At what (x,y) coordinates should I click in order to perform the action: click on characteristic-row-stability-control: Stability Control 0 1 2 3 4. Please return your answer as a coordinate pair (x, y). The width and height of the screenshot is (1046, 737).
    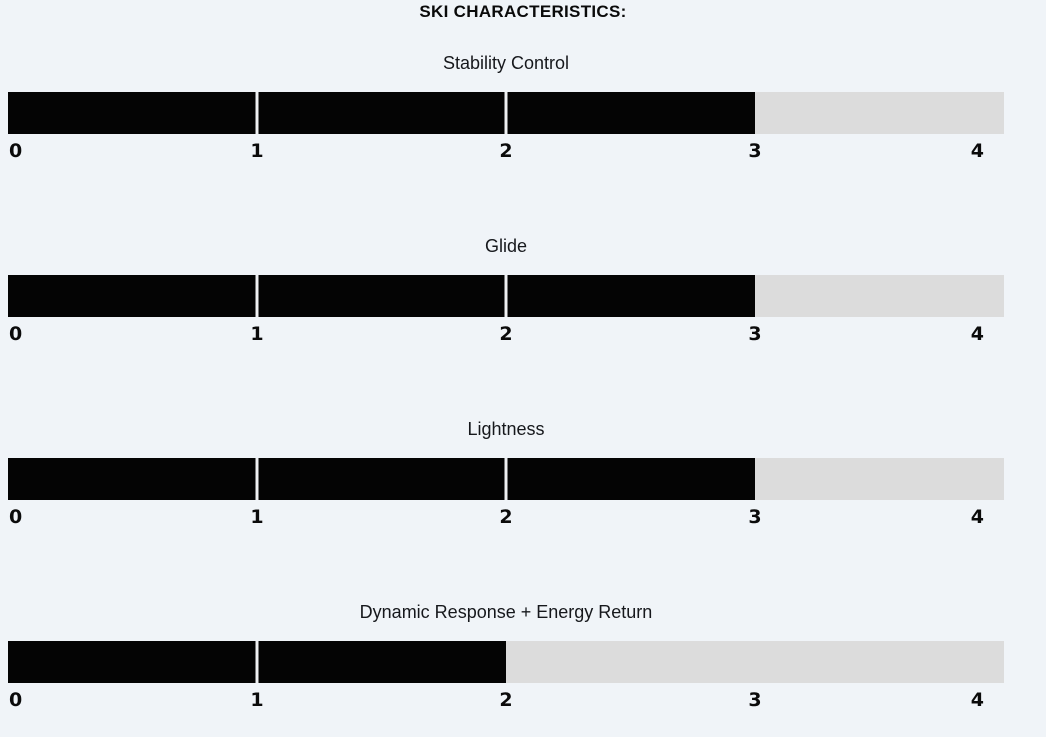
    Looking at the image, I should click on (506, 108).